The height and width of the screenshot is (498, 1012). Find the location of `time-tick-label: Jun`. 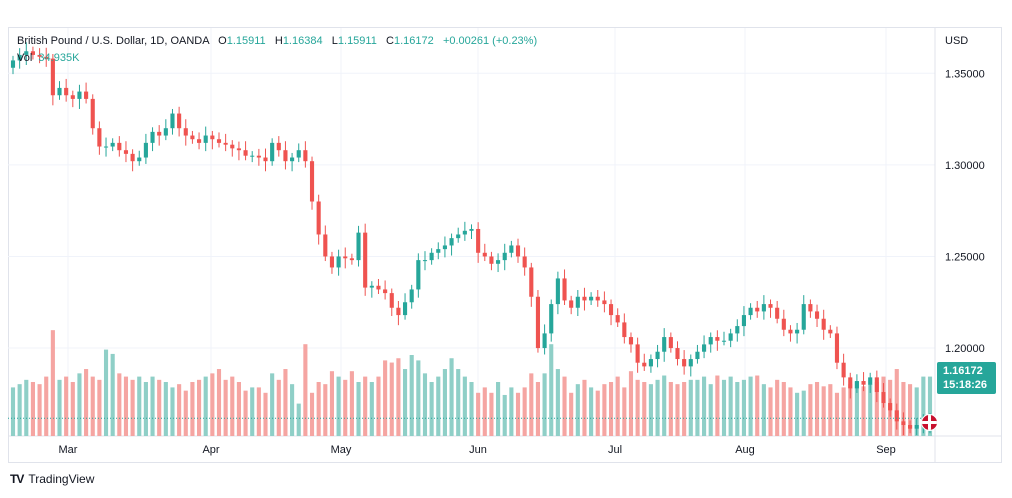

time-tick-label: Jun is located at coordinates (478, 450).